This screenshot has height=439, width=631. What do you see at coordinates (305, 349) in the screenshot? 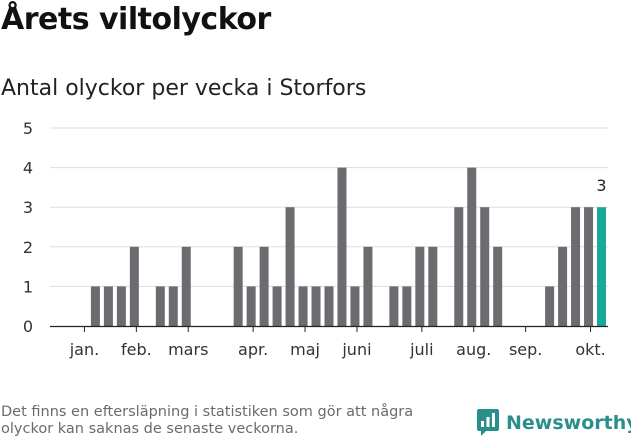
I see `x-tick-label: maj` at bounding box center [305, 349].